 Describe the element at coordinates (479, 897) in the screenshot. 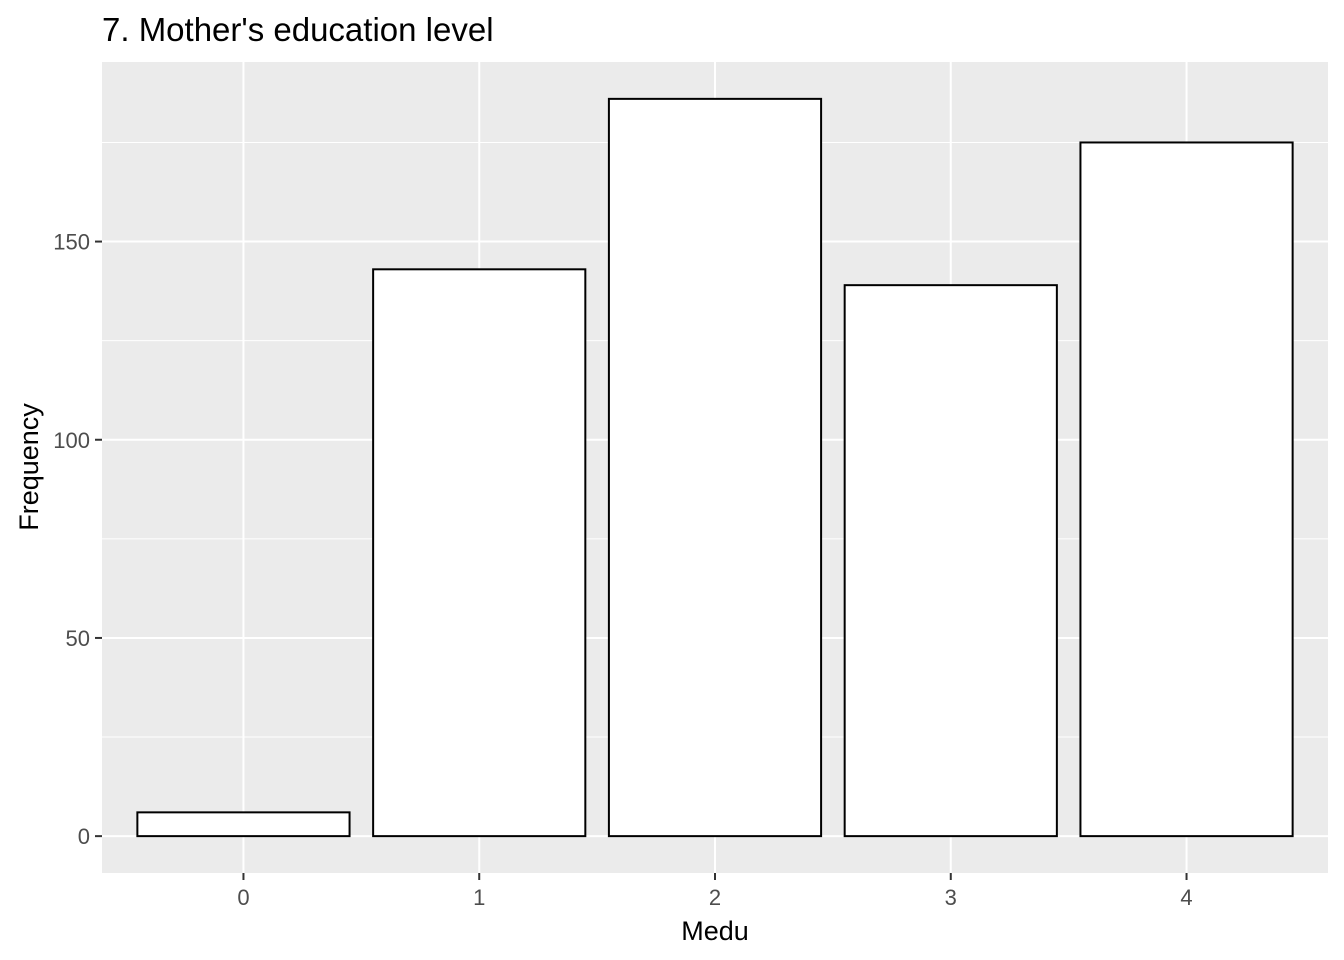

I see `x-tick-label: 1` at that location.